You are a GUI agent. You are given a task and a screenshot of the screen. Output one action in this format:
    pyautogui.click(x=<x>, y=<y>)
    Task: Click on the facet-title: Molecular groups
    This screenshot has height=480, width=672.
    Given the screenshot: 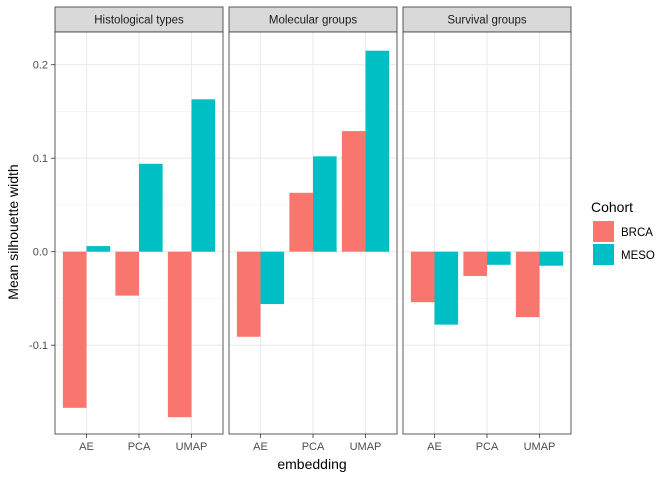 What is the action you would take?
    pyautogui.click(x=313, y=21)
    